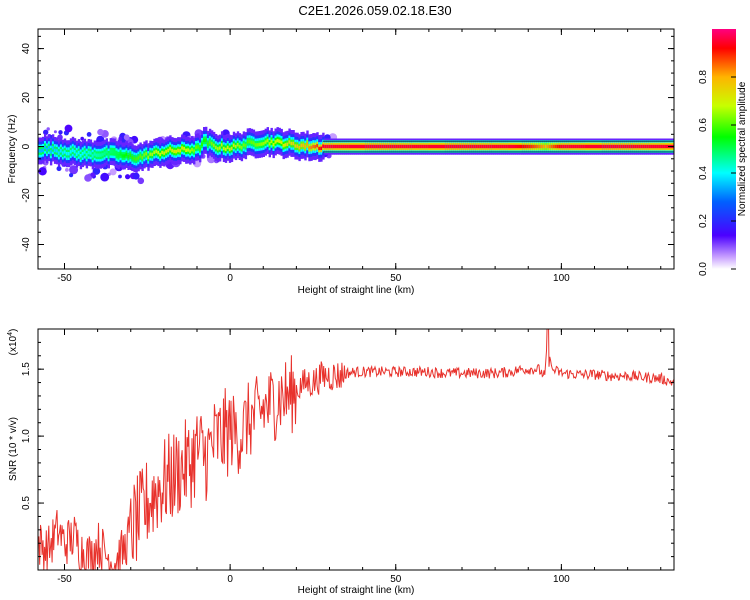 The image size is (750, 600). What do you see at coordinates (26, 49) in the screenshot?
I see `y-tick-label: 40` at bounding box center [26, 49].